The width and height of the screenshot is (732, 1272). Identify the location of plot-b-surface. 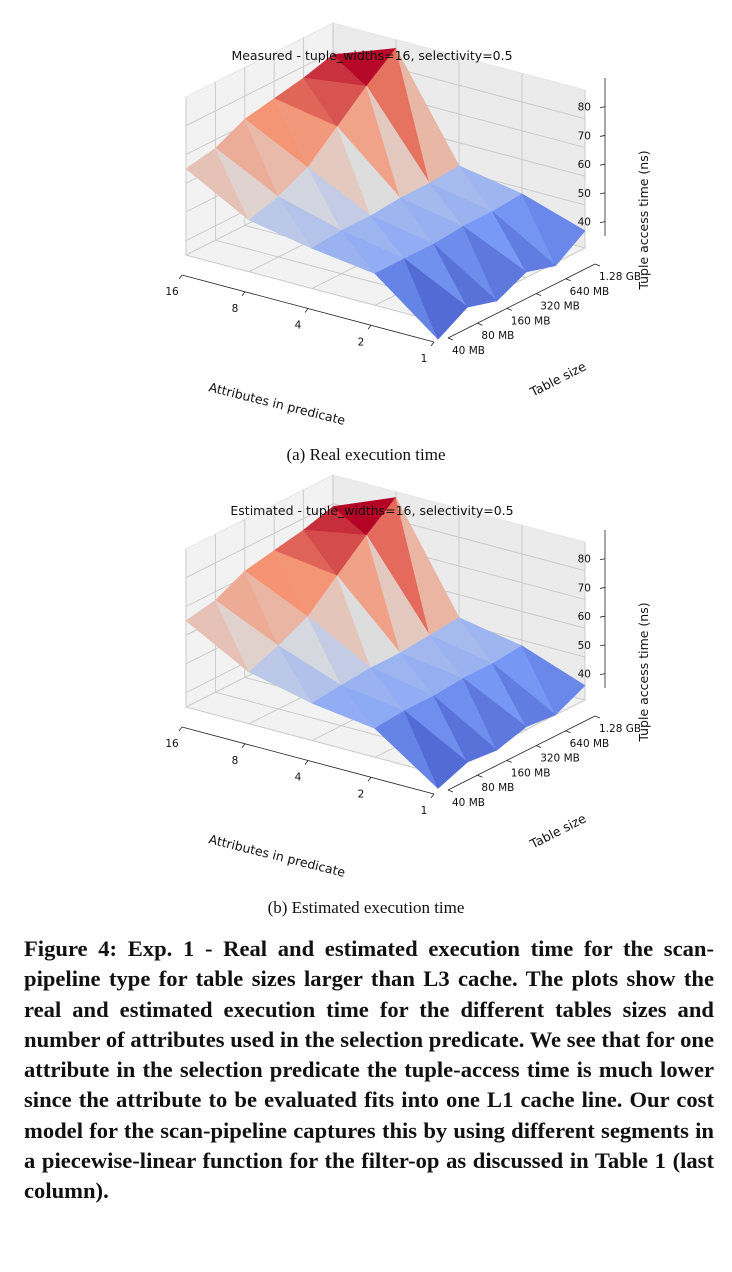
(385, 642).